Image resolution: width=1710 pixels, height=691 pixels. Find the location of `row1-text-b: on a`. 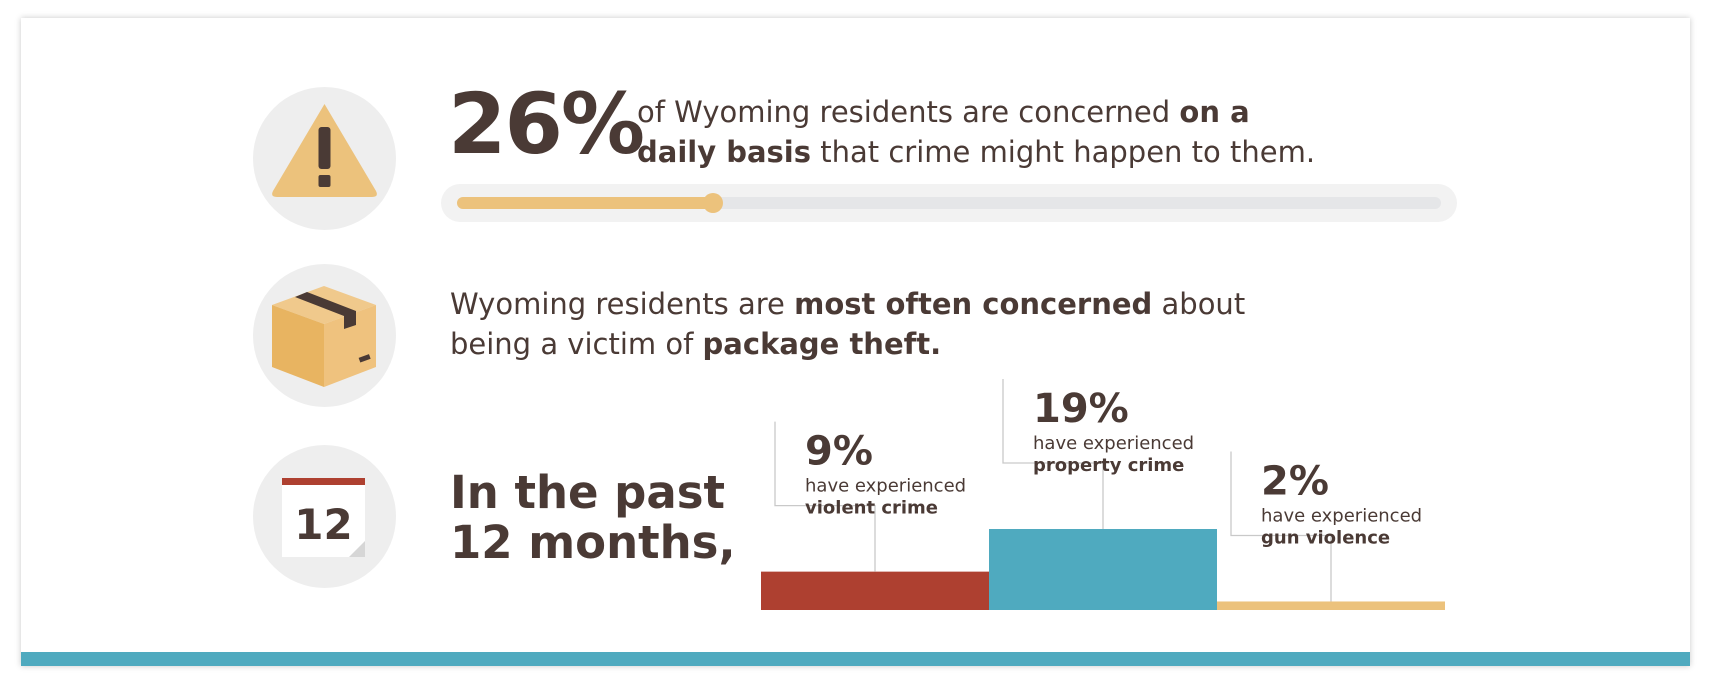

row1-text-b: on a is located at coordinates (1214, 112).